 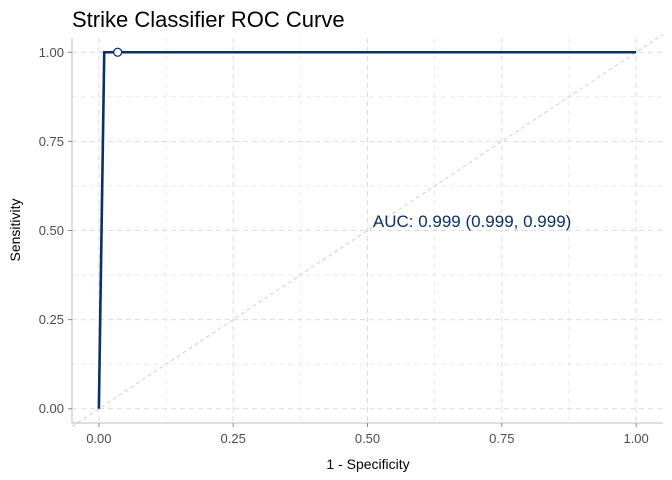 I want to click on x-tick-label: 0.00, so click(x=98, y=438).